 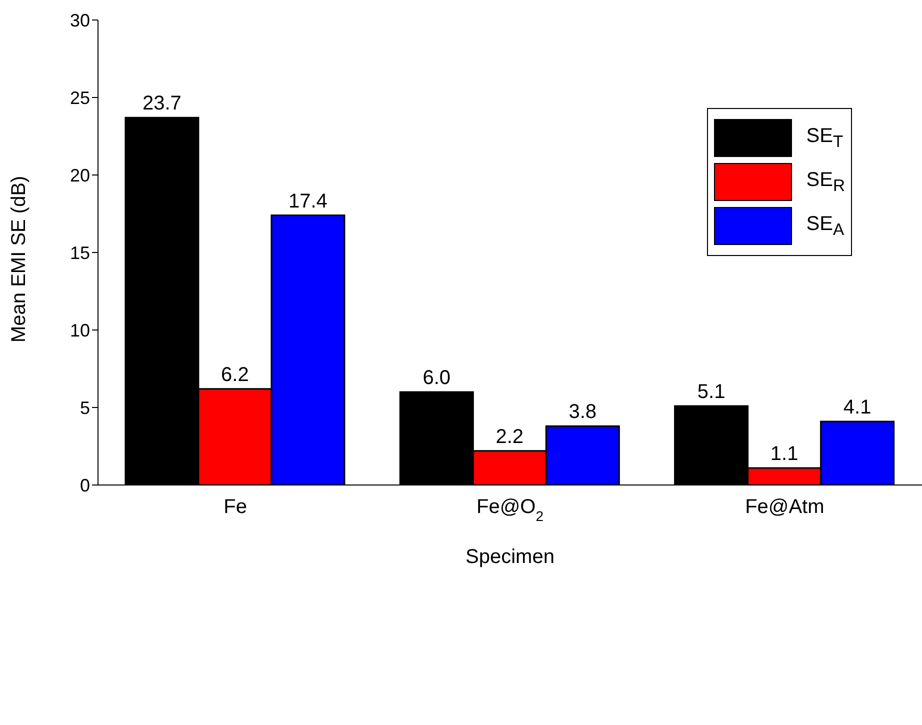 I want to click on x-tick-label: Fe, so click(x=236, y=507).